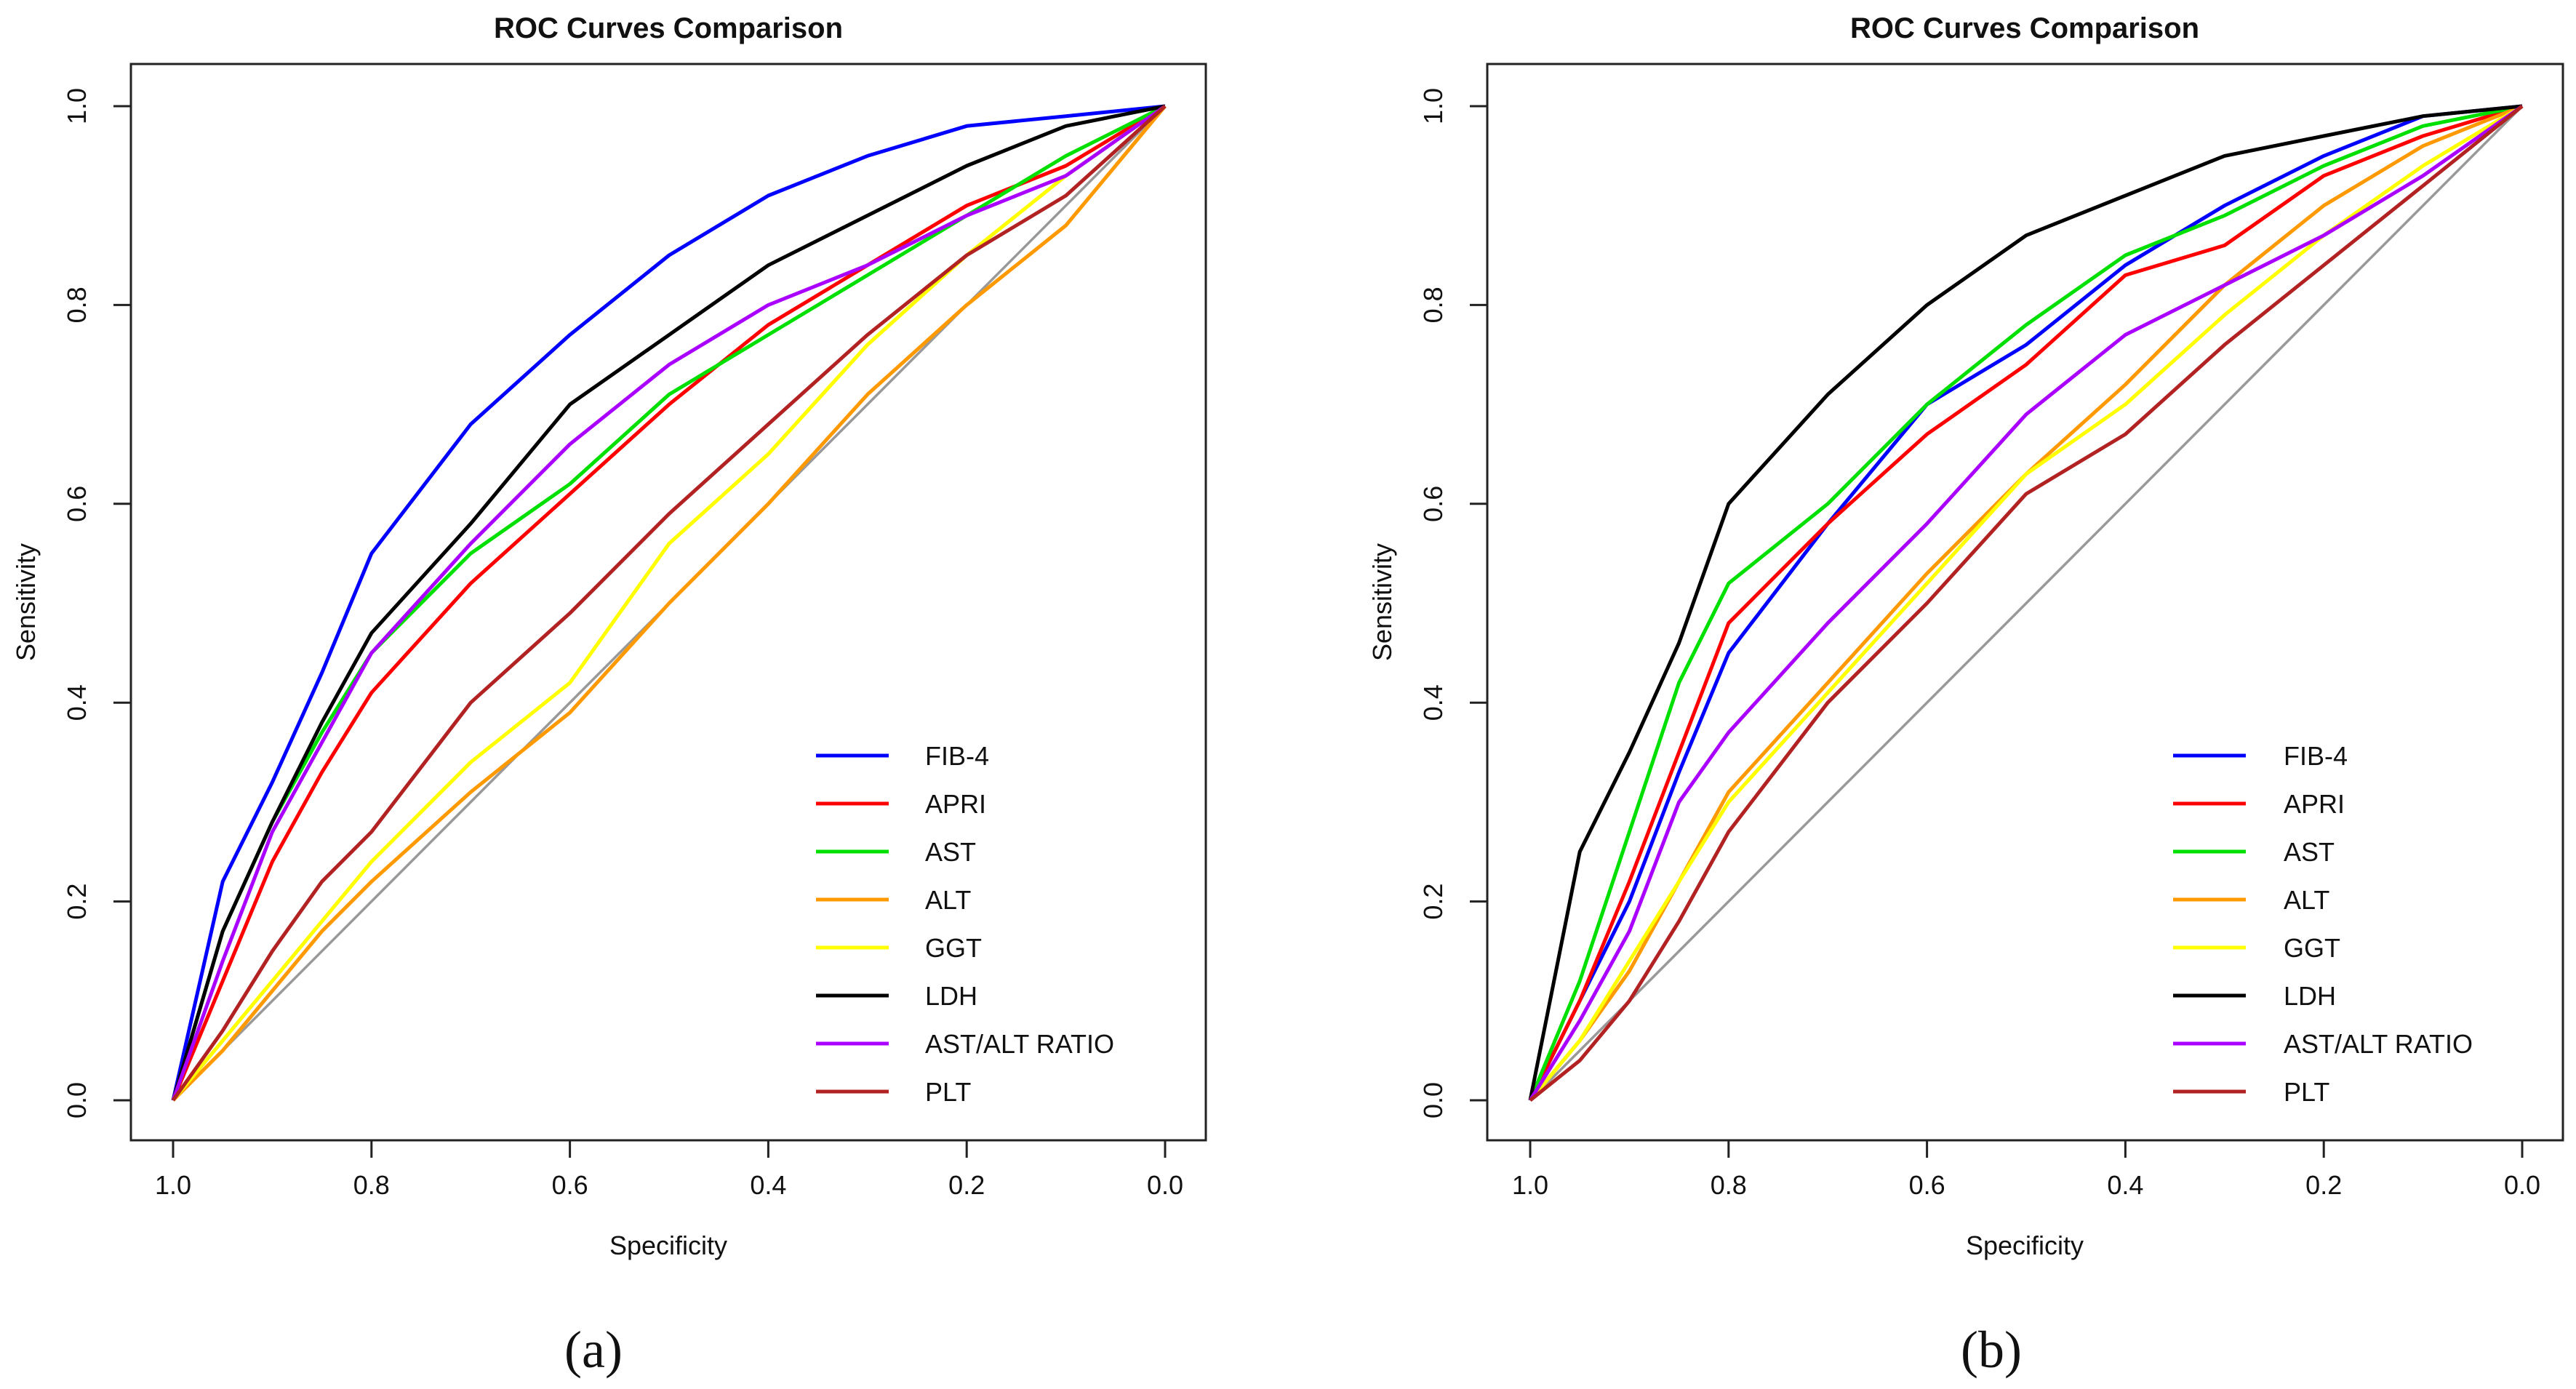  I want to click on panel-label: (a), so click(593, 1350).